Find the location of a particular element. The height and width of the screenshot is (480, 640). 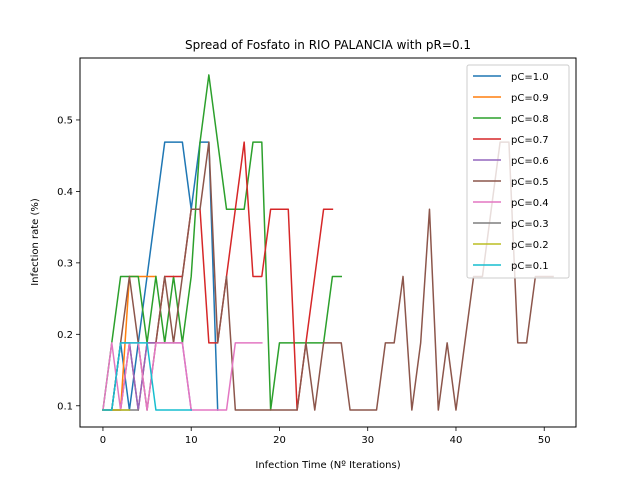

y-tick-label-2: 0.3 is located at coordinates (65, 263).